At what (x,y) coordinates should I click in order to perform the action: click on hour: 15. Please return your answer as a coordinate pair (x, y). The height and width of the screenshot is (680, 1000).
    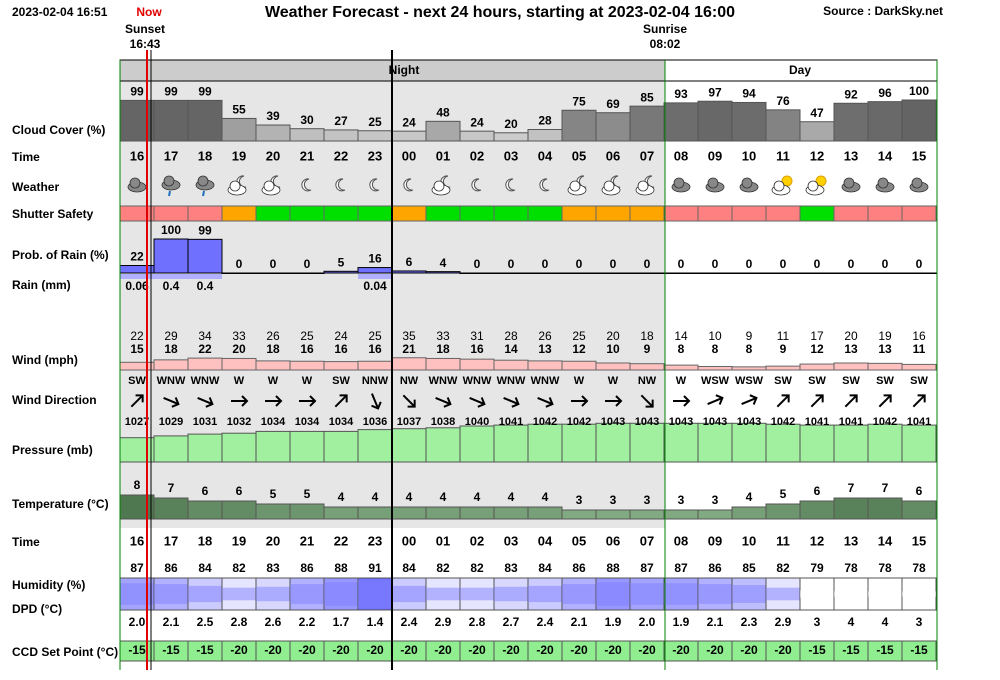
    Looking at the image, I should click on (919, 540).